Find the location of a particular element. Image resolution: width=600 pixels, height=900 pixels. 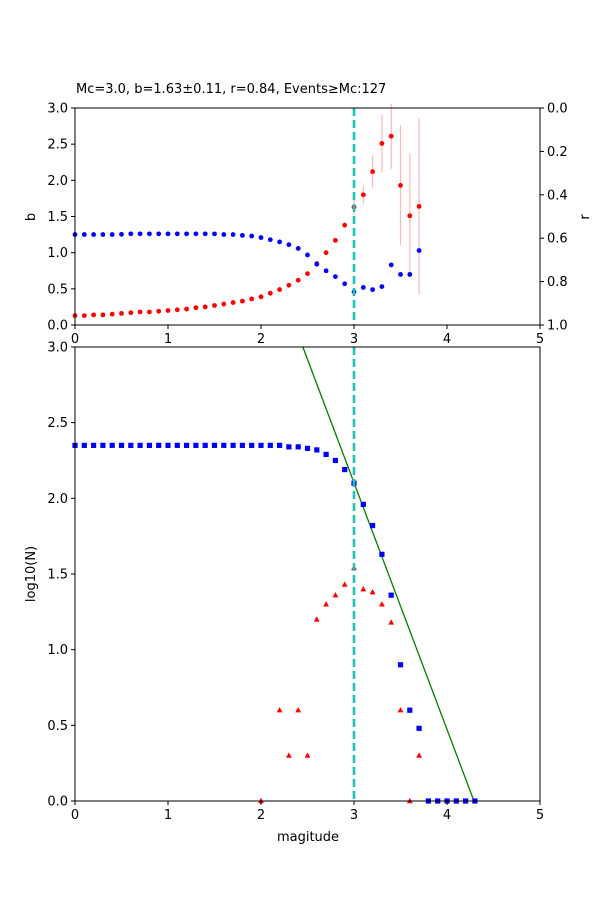

fit-line is located at coordinates (388, 574).